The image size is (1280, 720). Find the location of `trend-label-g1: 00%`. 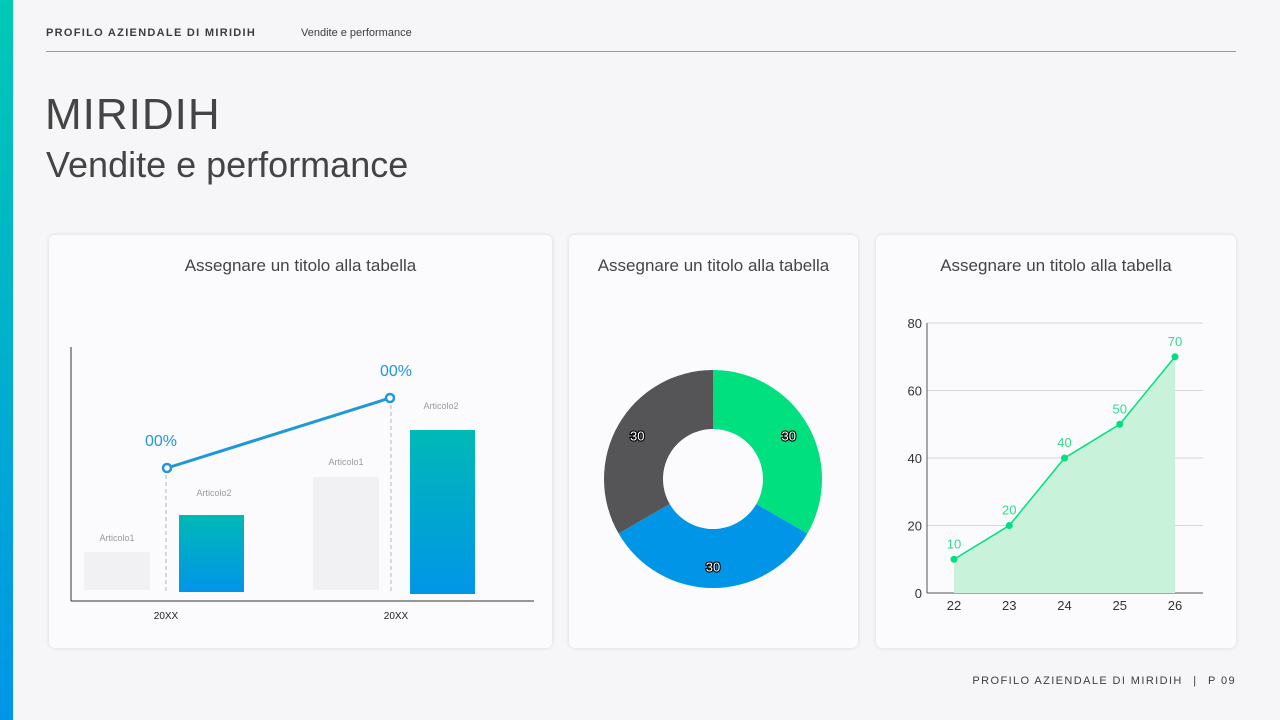

trend-label-g1: 00% is located at coordinates (161, 441).